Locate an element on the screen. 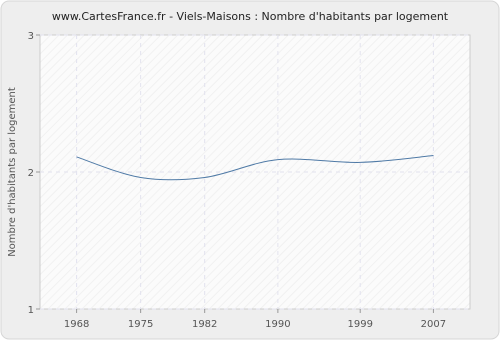 The image size is (500, 344). x-tick-label: 1990 is located at coordinates (277, 324).